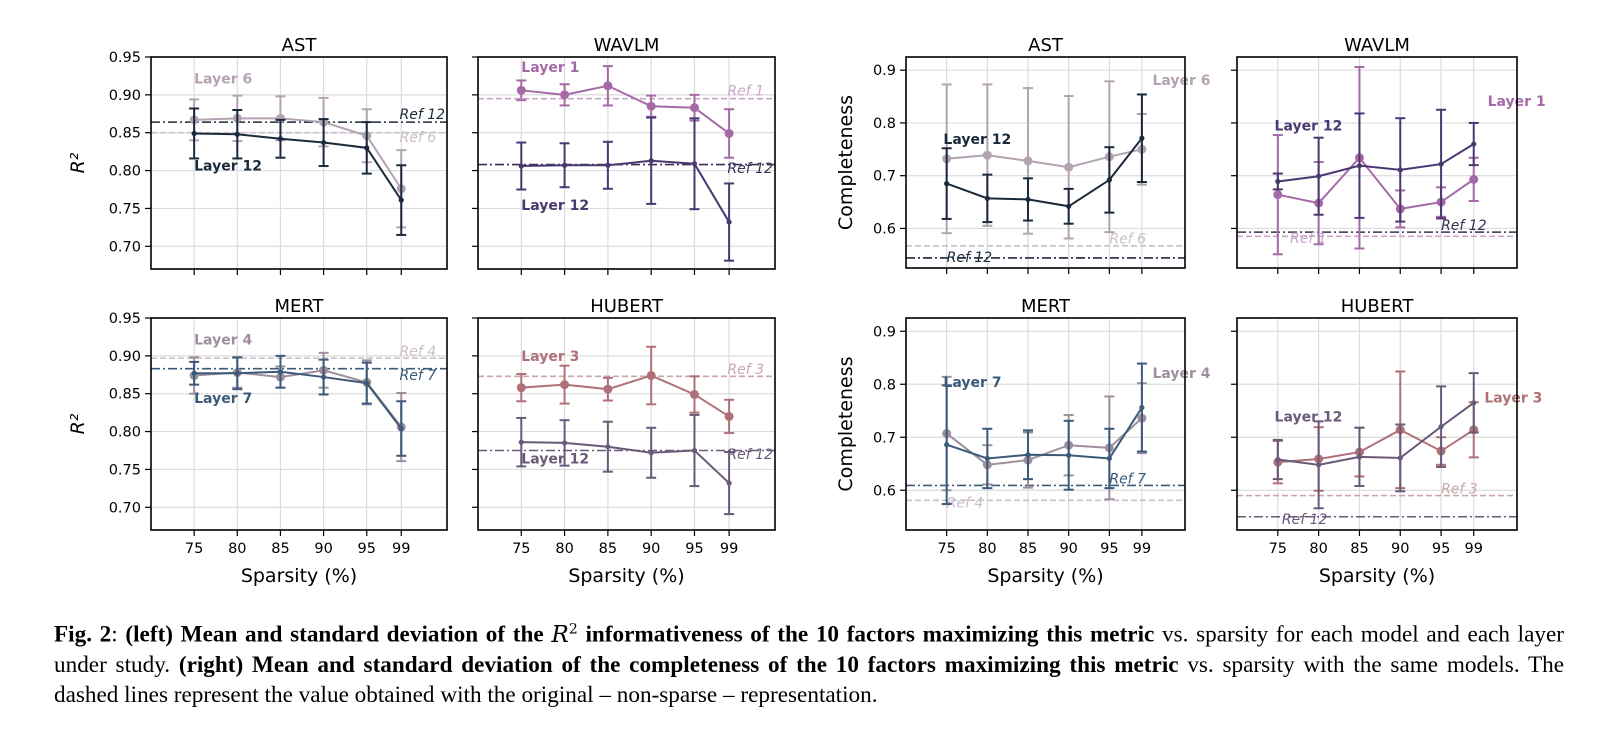 The image size is (1621, 737). Describe the element at coordinates (1181, 81) in the screenshot. I see `series-label: Layer 6` at that location.